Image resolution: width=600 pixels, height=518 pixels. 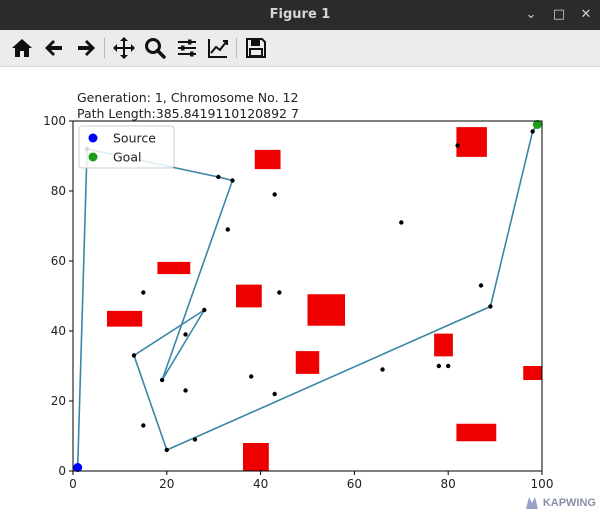 I want to click on save-icon, so click(x=256, y=48).